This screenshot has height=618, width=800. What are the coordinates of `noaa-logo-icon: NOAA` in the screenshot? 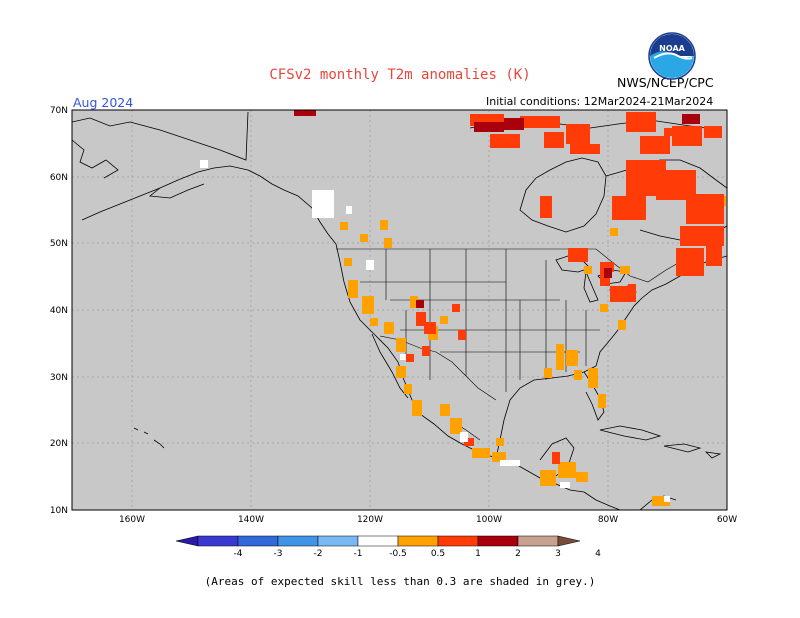 It's located at (672, 56).